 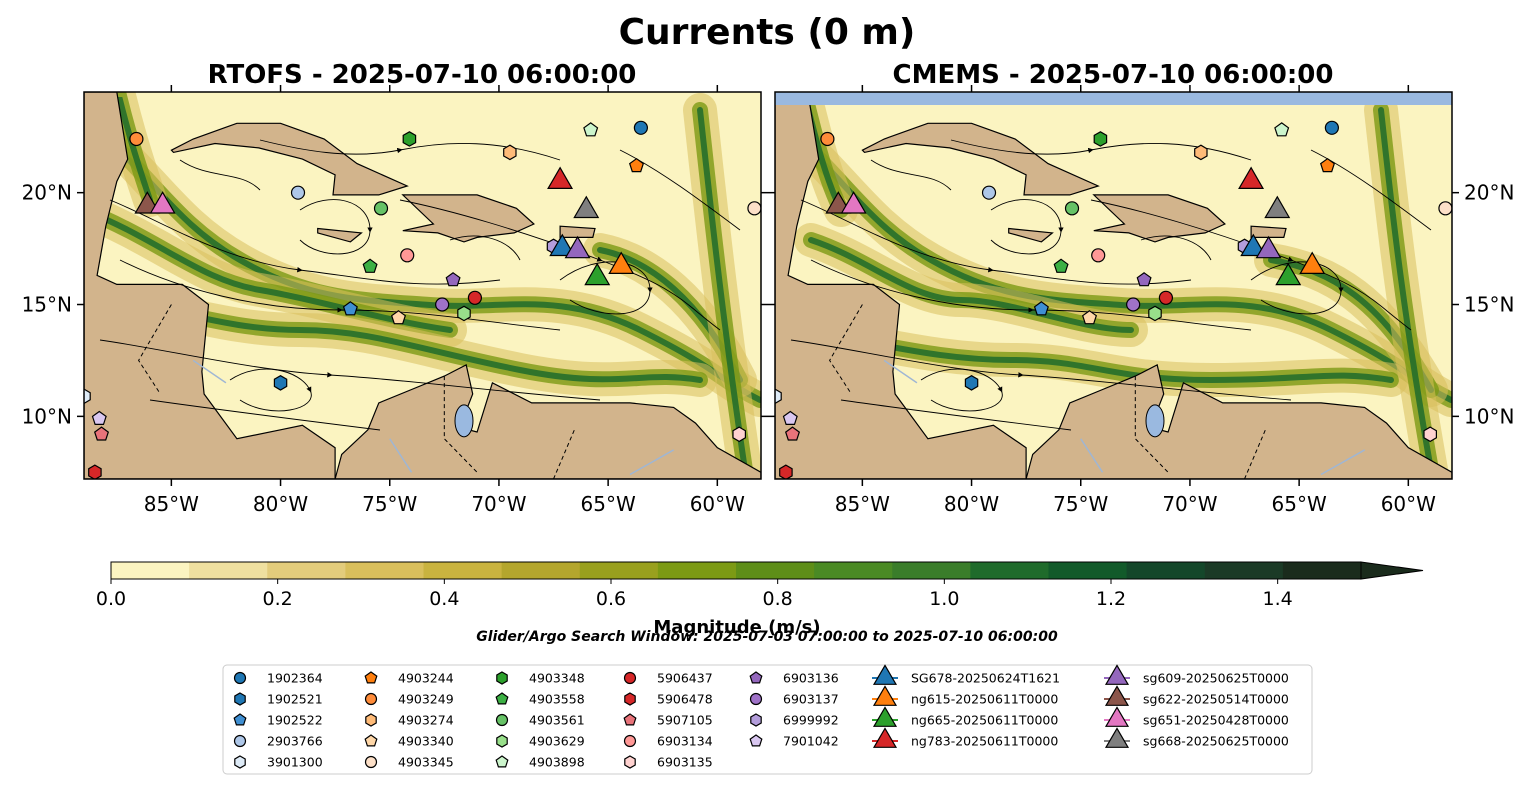 What do you see at coordinates (767, 719) in the screenshot?
I see `legend-frame` at bounding box center [767, 719].